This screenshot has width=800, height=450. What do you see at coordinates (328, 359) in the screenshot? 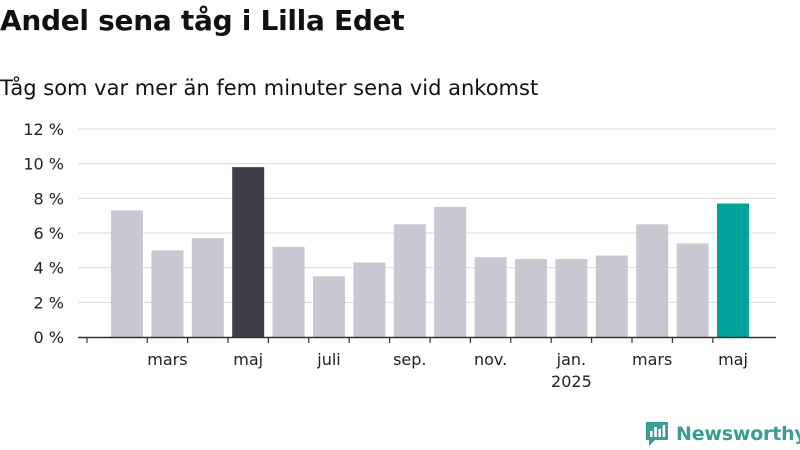
I see `x-tick-label: juli` at bounding box center [328, 359].